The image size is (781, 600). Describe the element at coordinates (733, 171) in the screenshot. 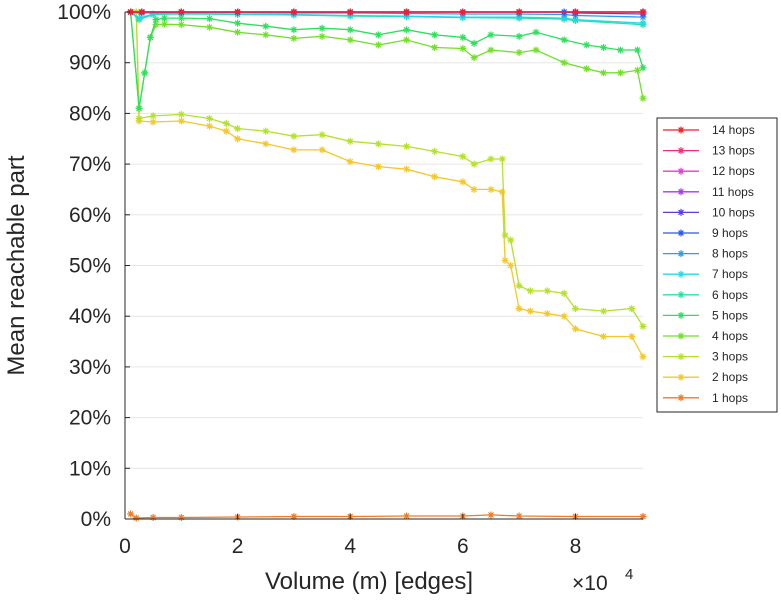

I see `legend-label: 12 hops` at that location.